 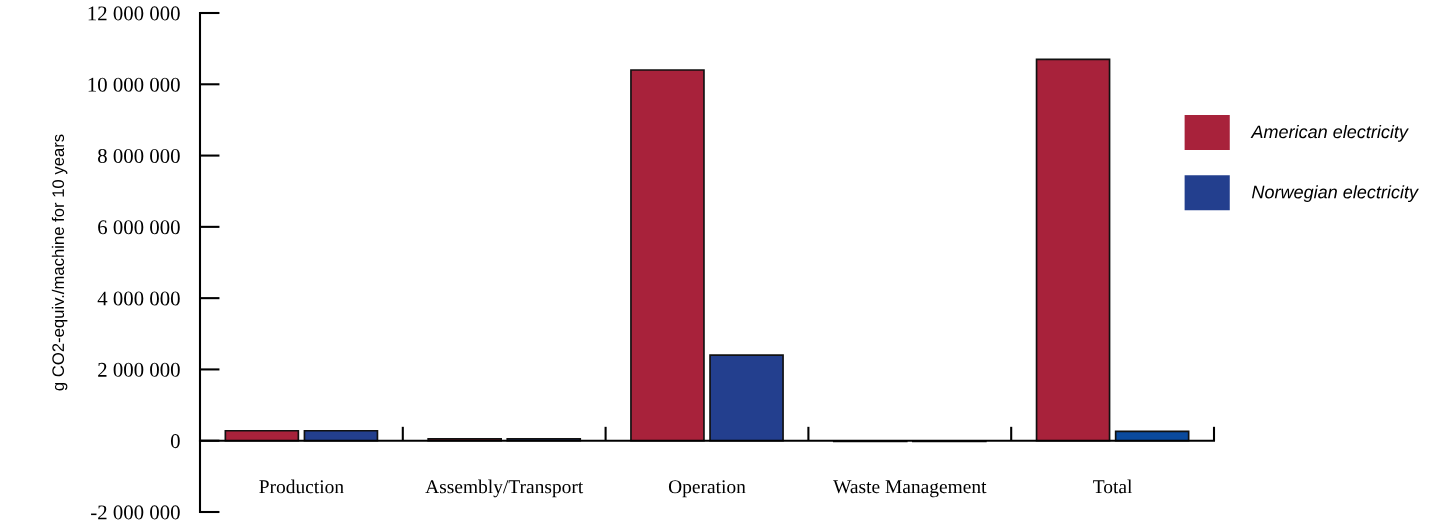 What do you see at coordinates (1335, 194) in the screenshot?
I see `legend-label: Norwegian electricity` at bounding box center [1335, 194].